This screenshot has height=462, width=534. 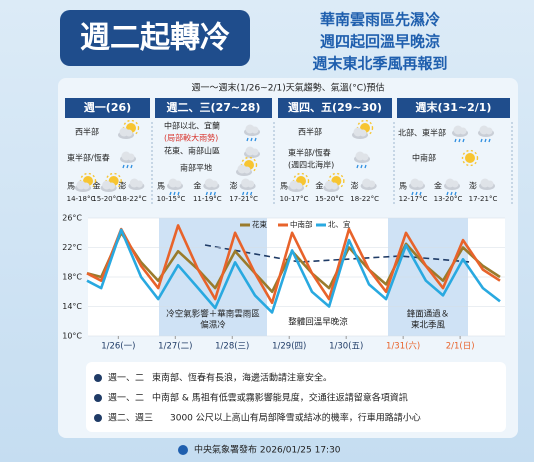 I want to click on subtitle: 週一～週末(1/26~2/1)天氣趨勢、氣溫(°C)預估, so click(x=287, y=88).